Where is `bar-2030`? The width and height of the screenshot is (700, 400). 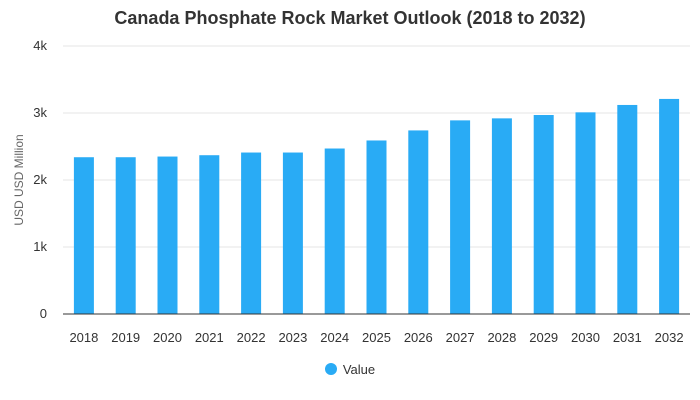 bar-2030 is located at coordinates (585, 213).